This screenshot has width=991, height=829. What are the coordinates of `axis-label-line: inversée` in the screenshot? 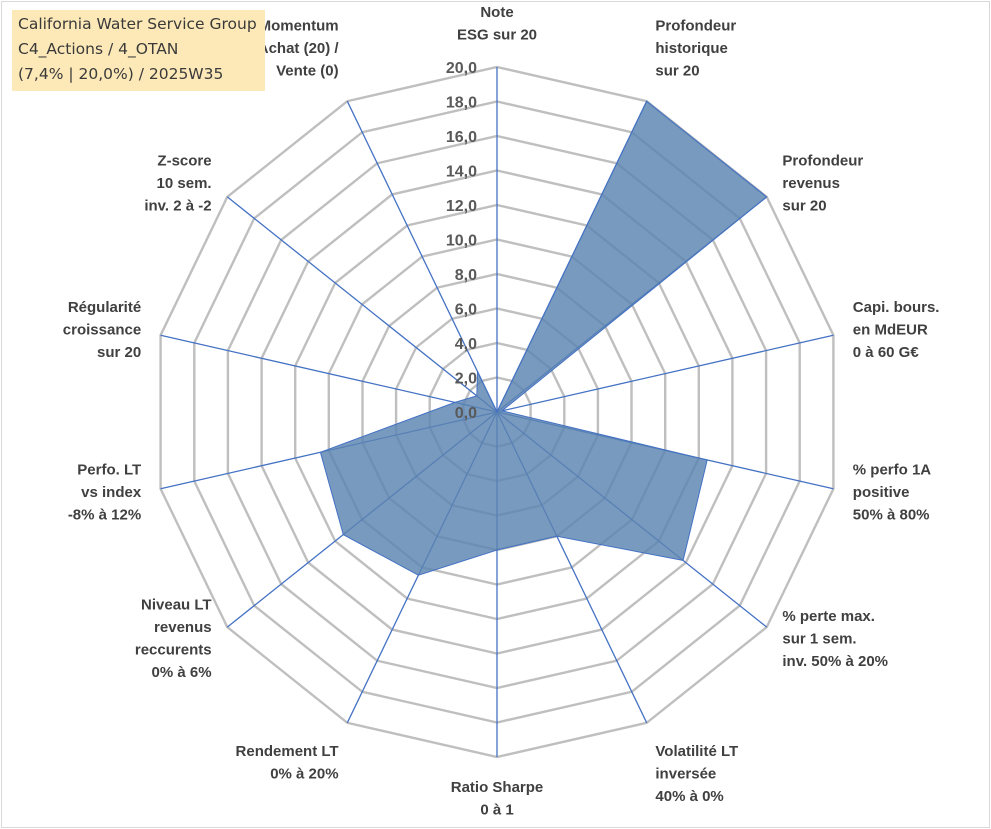 It's located at (685, 773).